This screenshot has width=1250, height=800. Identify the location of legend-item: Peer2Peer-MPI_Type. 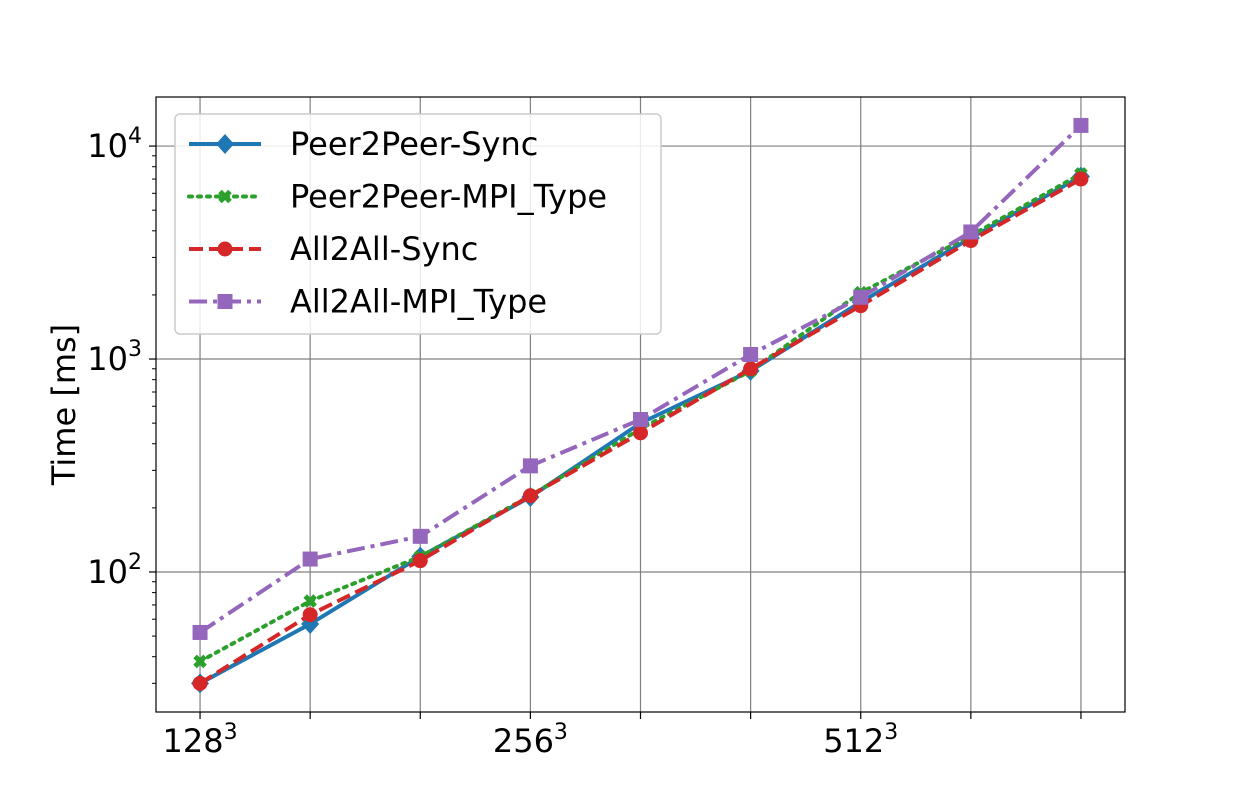
(397, 197).